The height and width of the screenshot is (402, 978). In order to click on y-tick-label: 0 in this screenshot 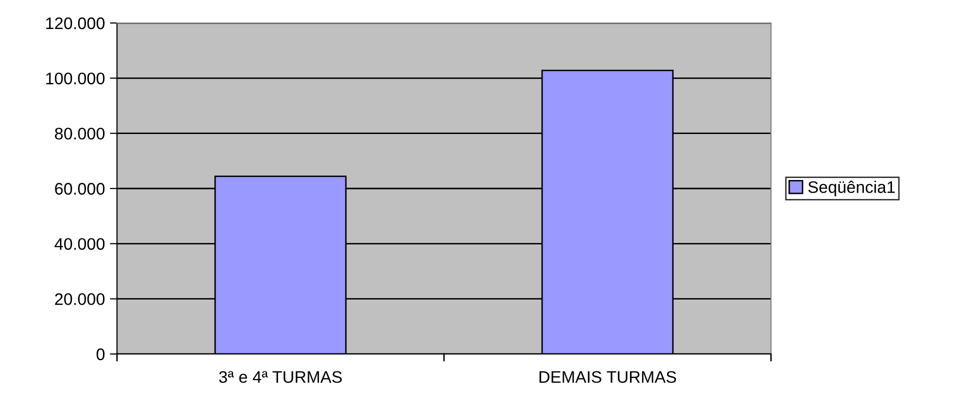, I will do `click(100, 354)`.